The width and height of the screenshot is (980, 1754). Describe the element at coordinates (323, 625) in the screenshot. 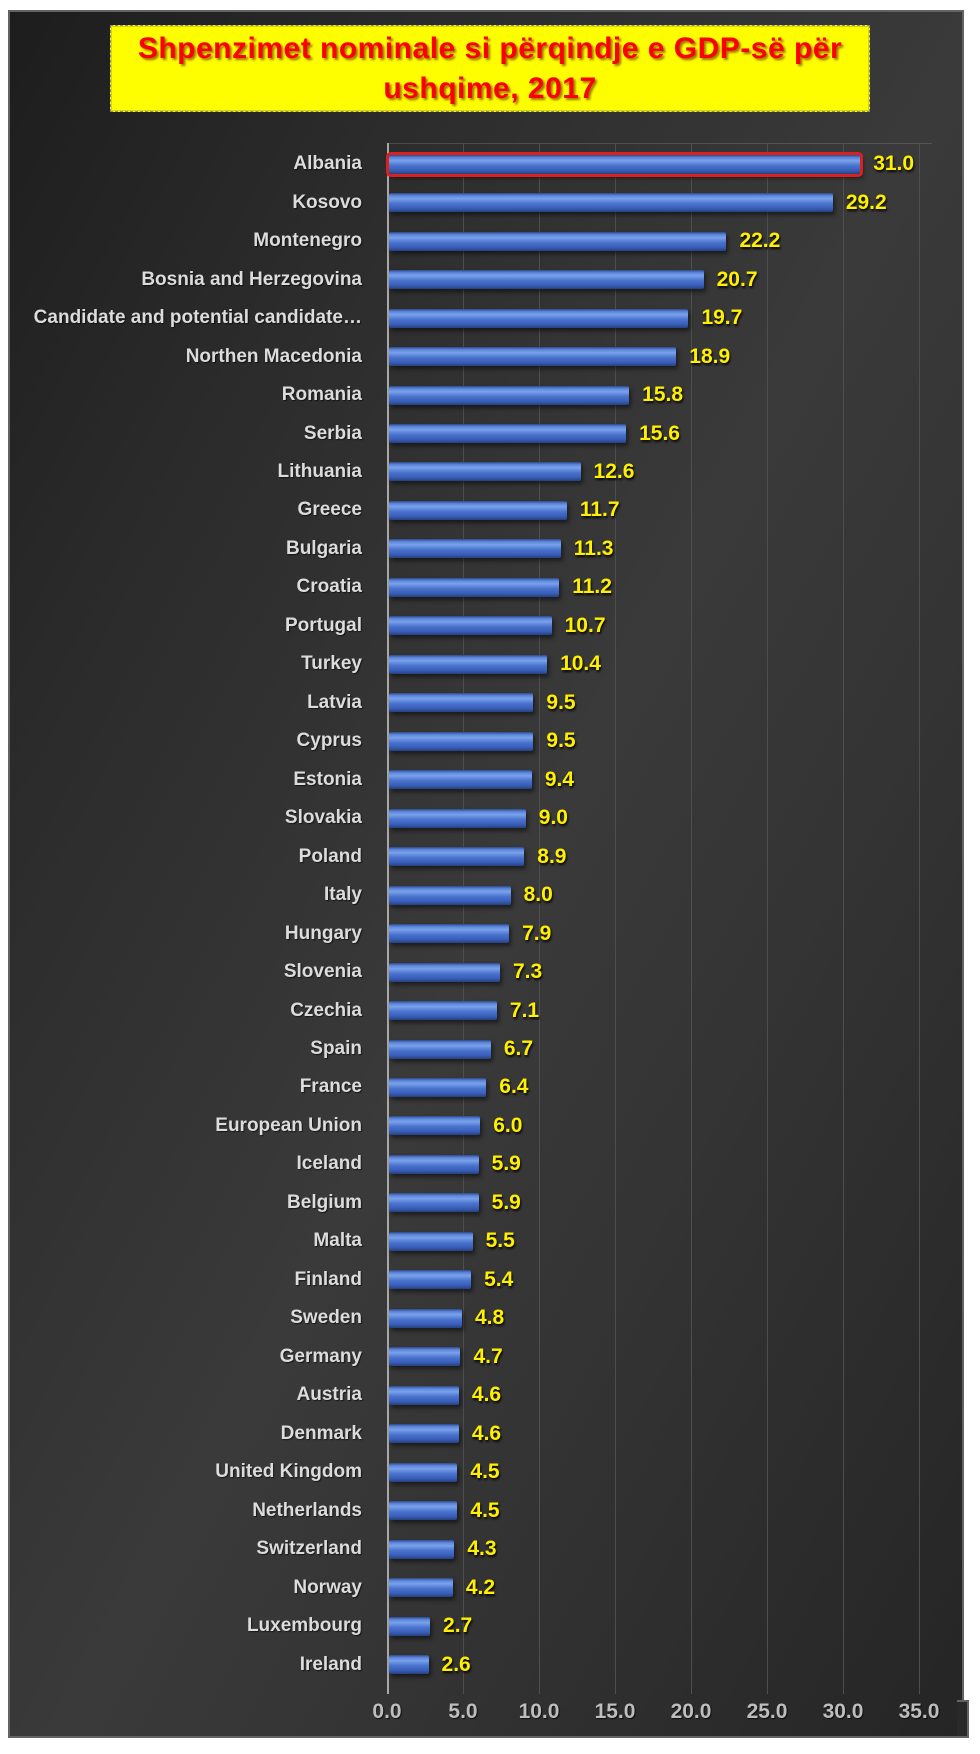

I see `category-label: Portugal` at that location.